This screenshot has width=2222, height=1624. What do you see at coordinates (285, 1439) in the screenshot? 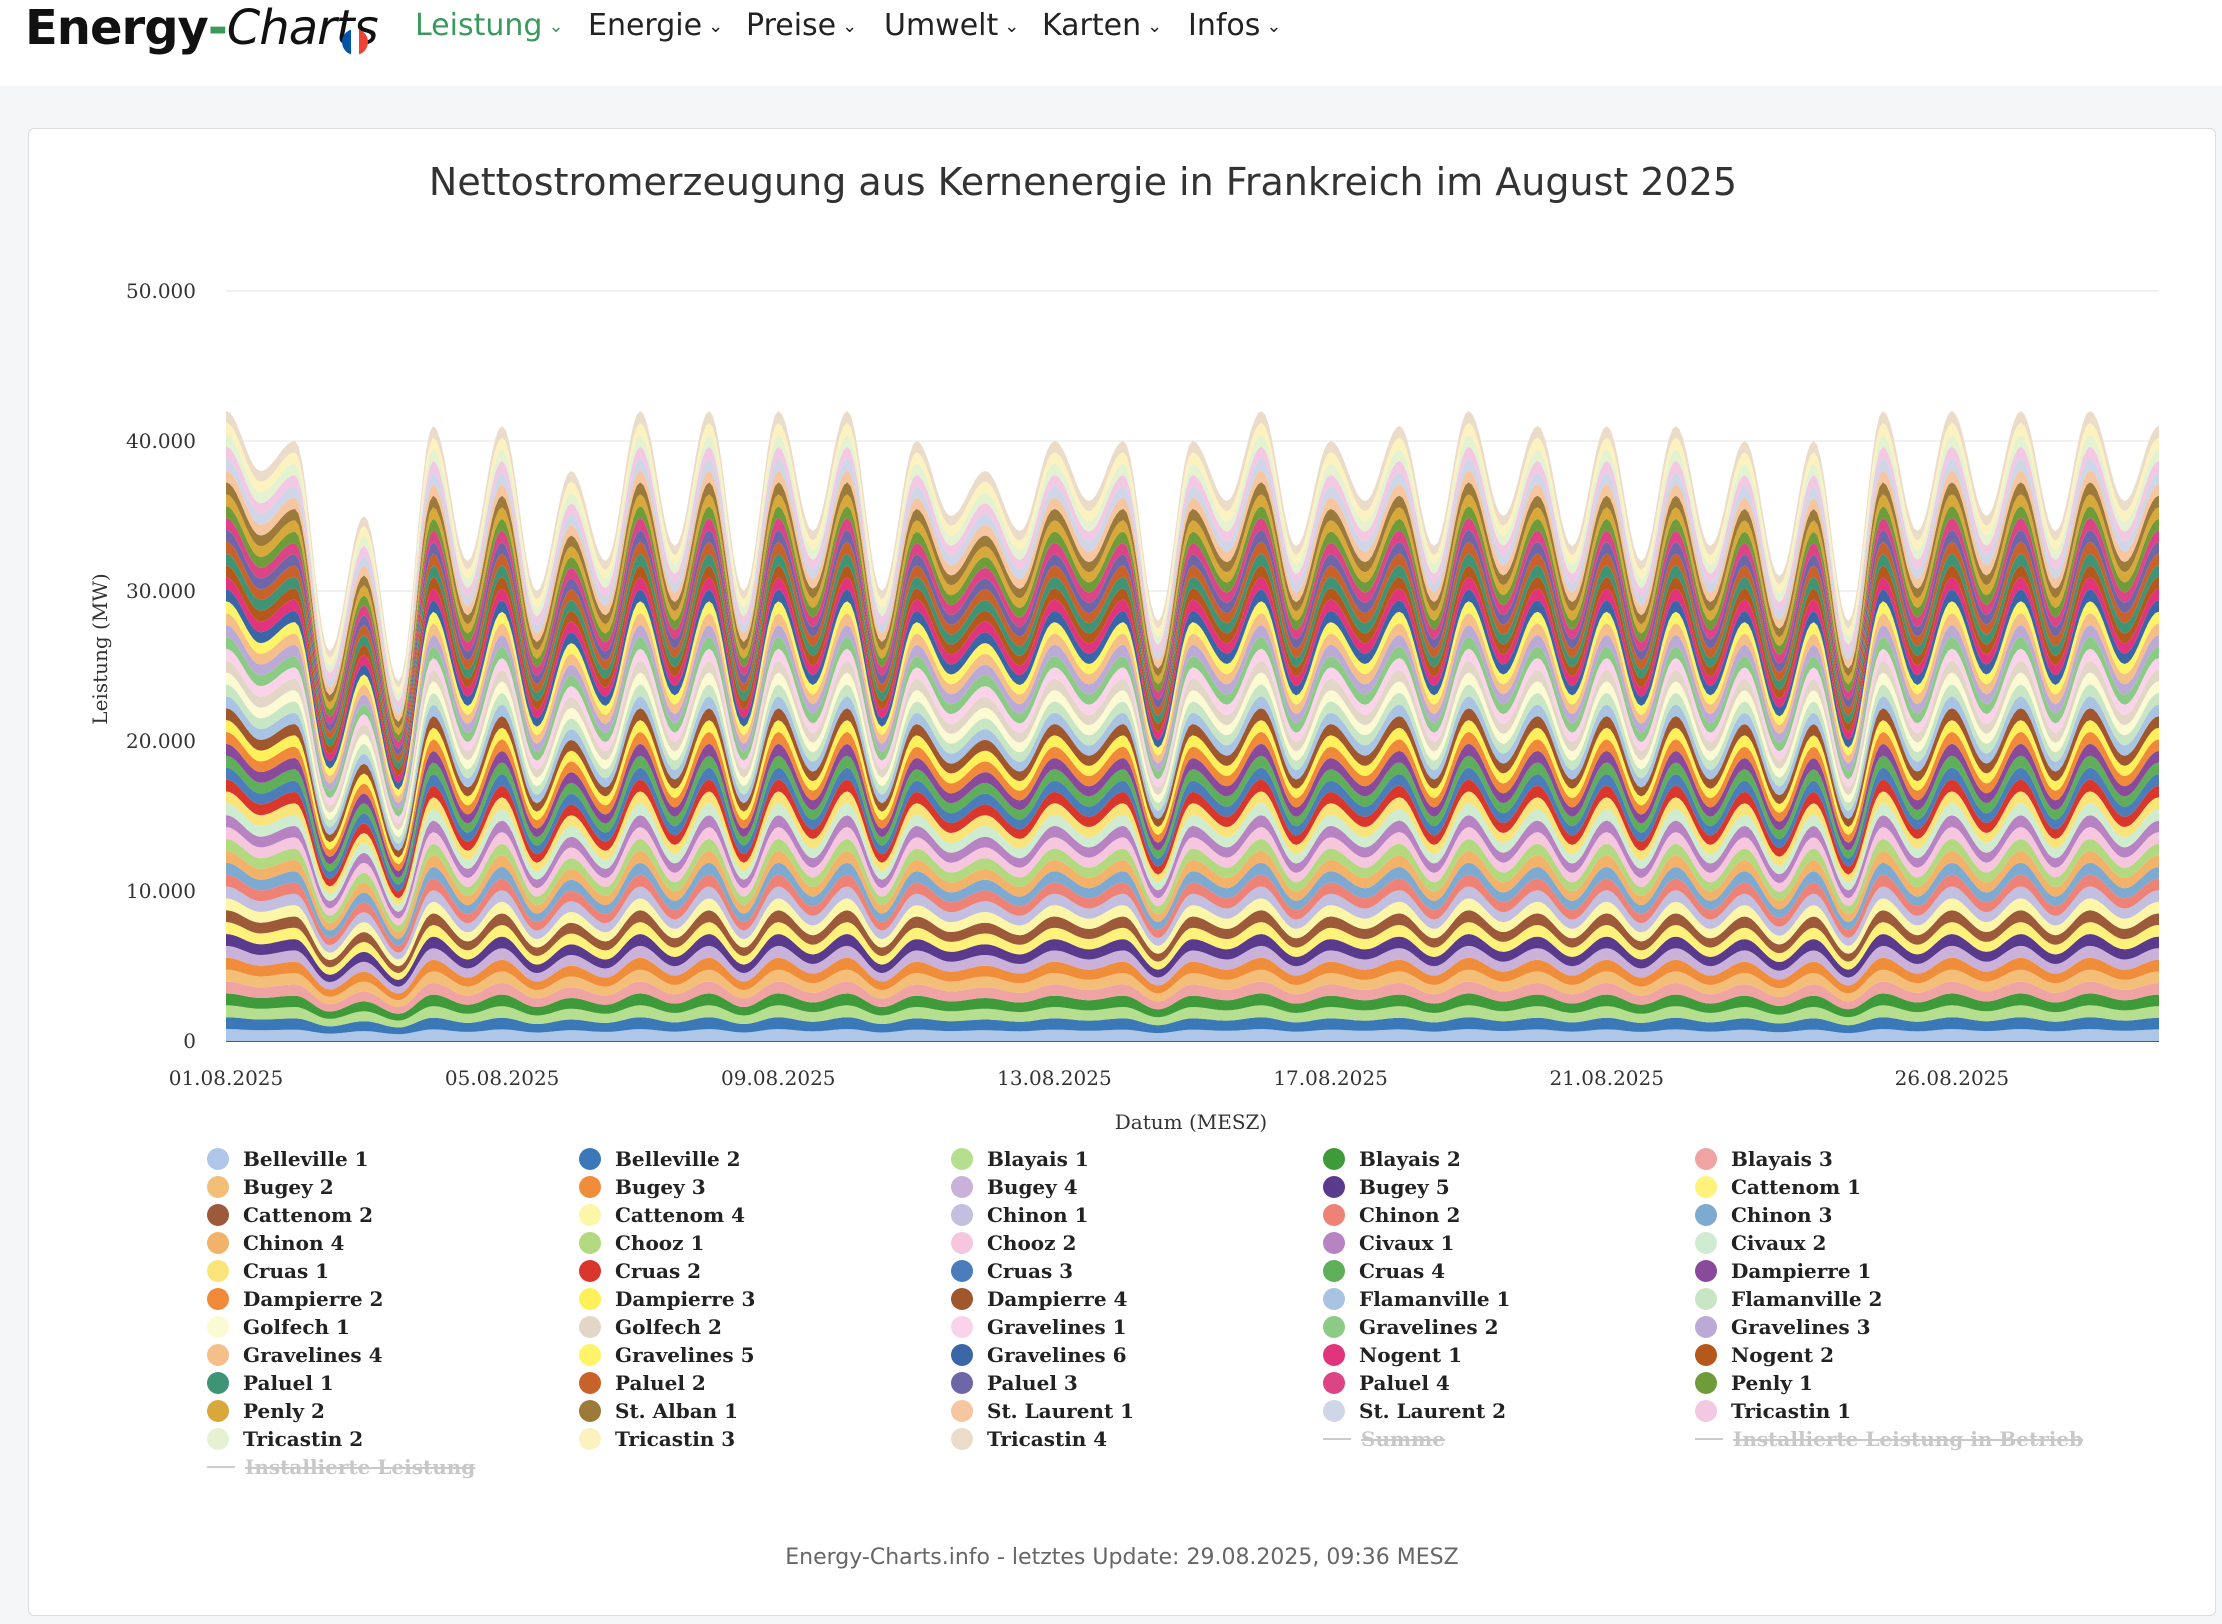
I see `legend-item: Tricastin 2` at bounding box center [285, 1439].